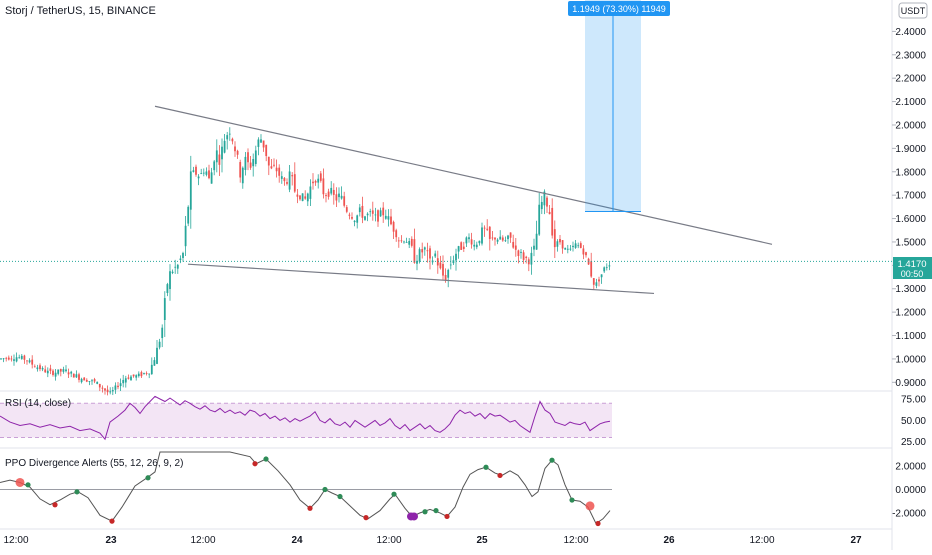 The image size is (932, 555). I want to click on time-tick-label: 24, so click(297, 540).